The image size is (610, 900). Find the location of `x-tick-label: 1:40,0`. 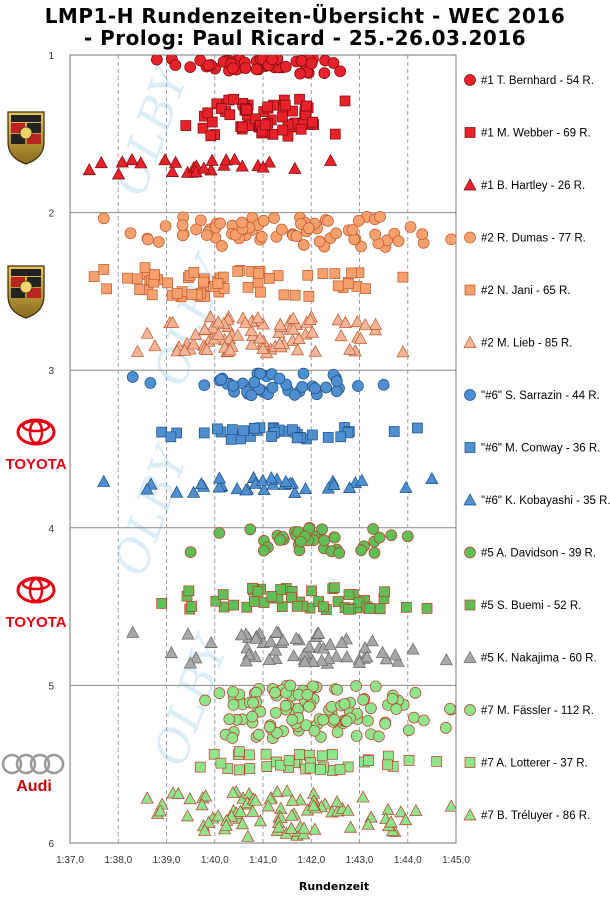

x-tick-label: 1:40,0 is located at coordinates (215, 860).